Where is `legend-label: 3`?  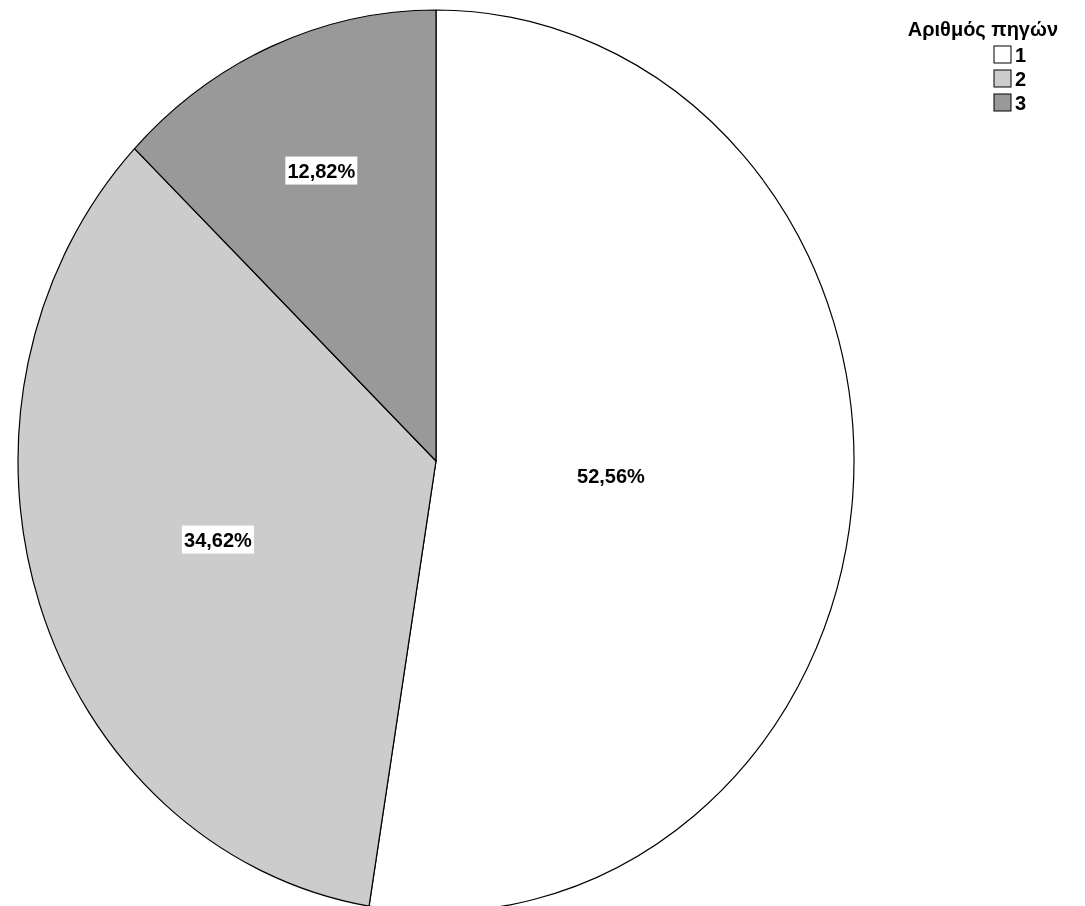
legend-label: 3 is located at coordinates (1021, 103).